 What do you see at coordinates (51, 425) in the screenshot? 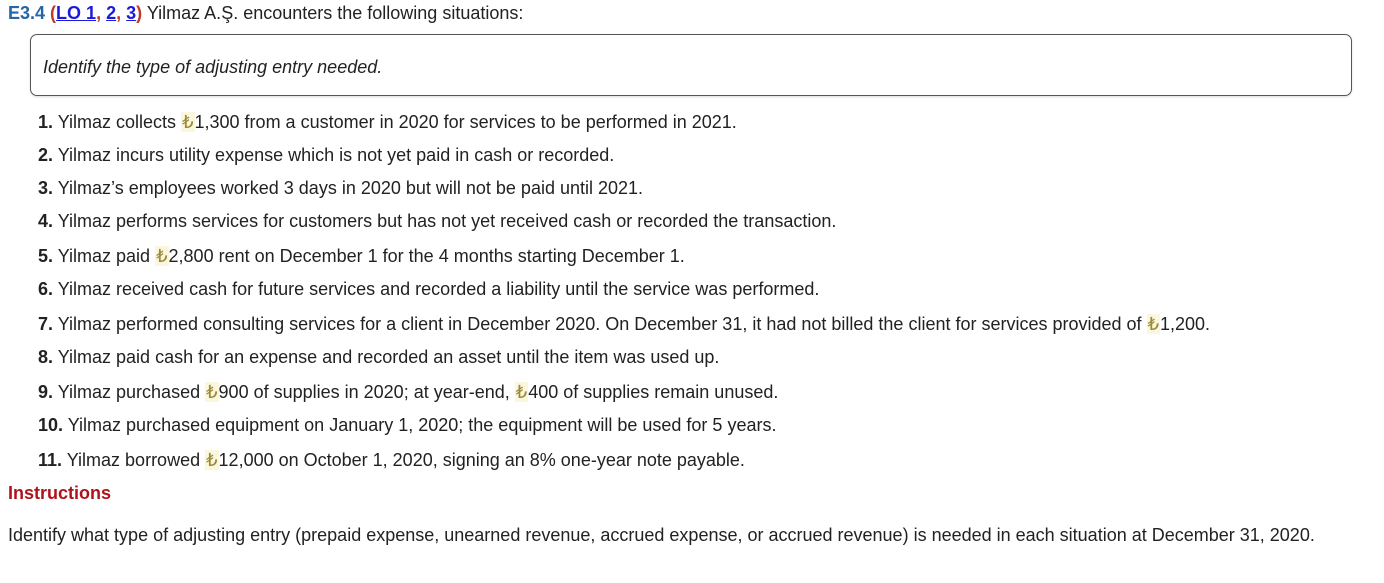
I see `item-number: 10.` at bounding box center [51, 425].